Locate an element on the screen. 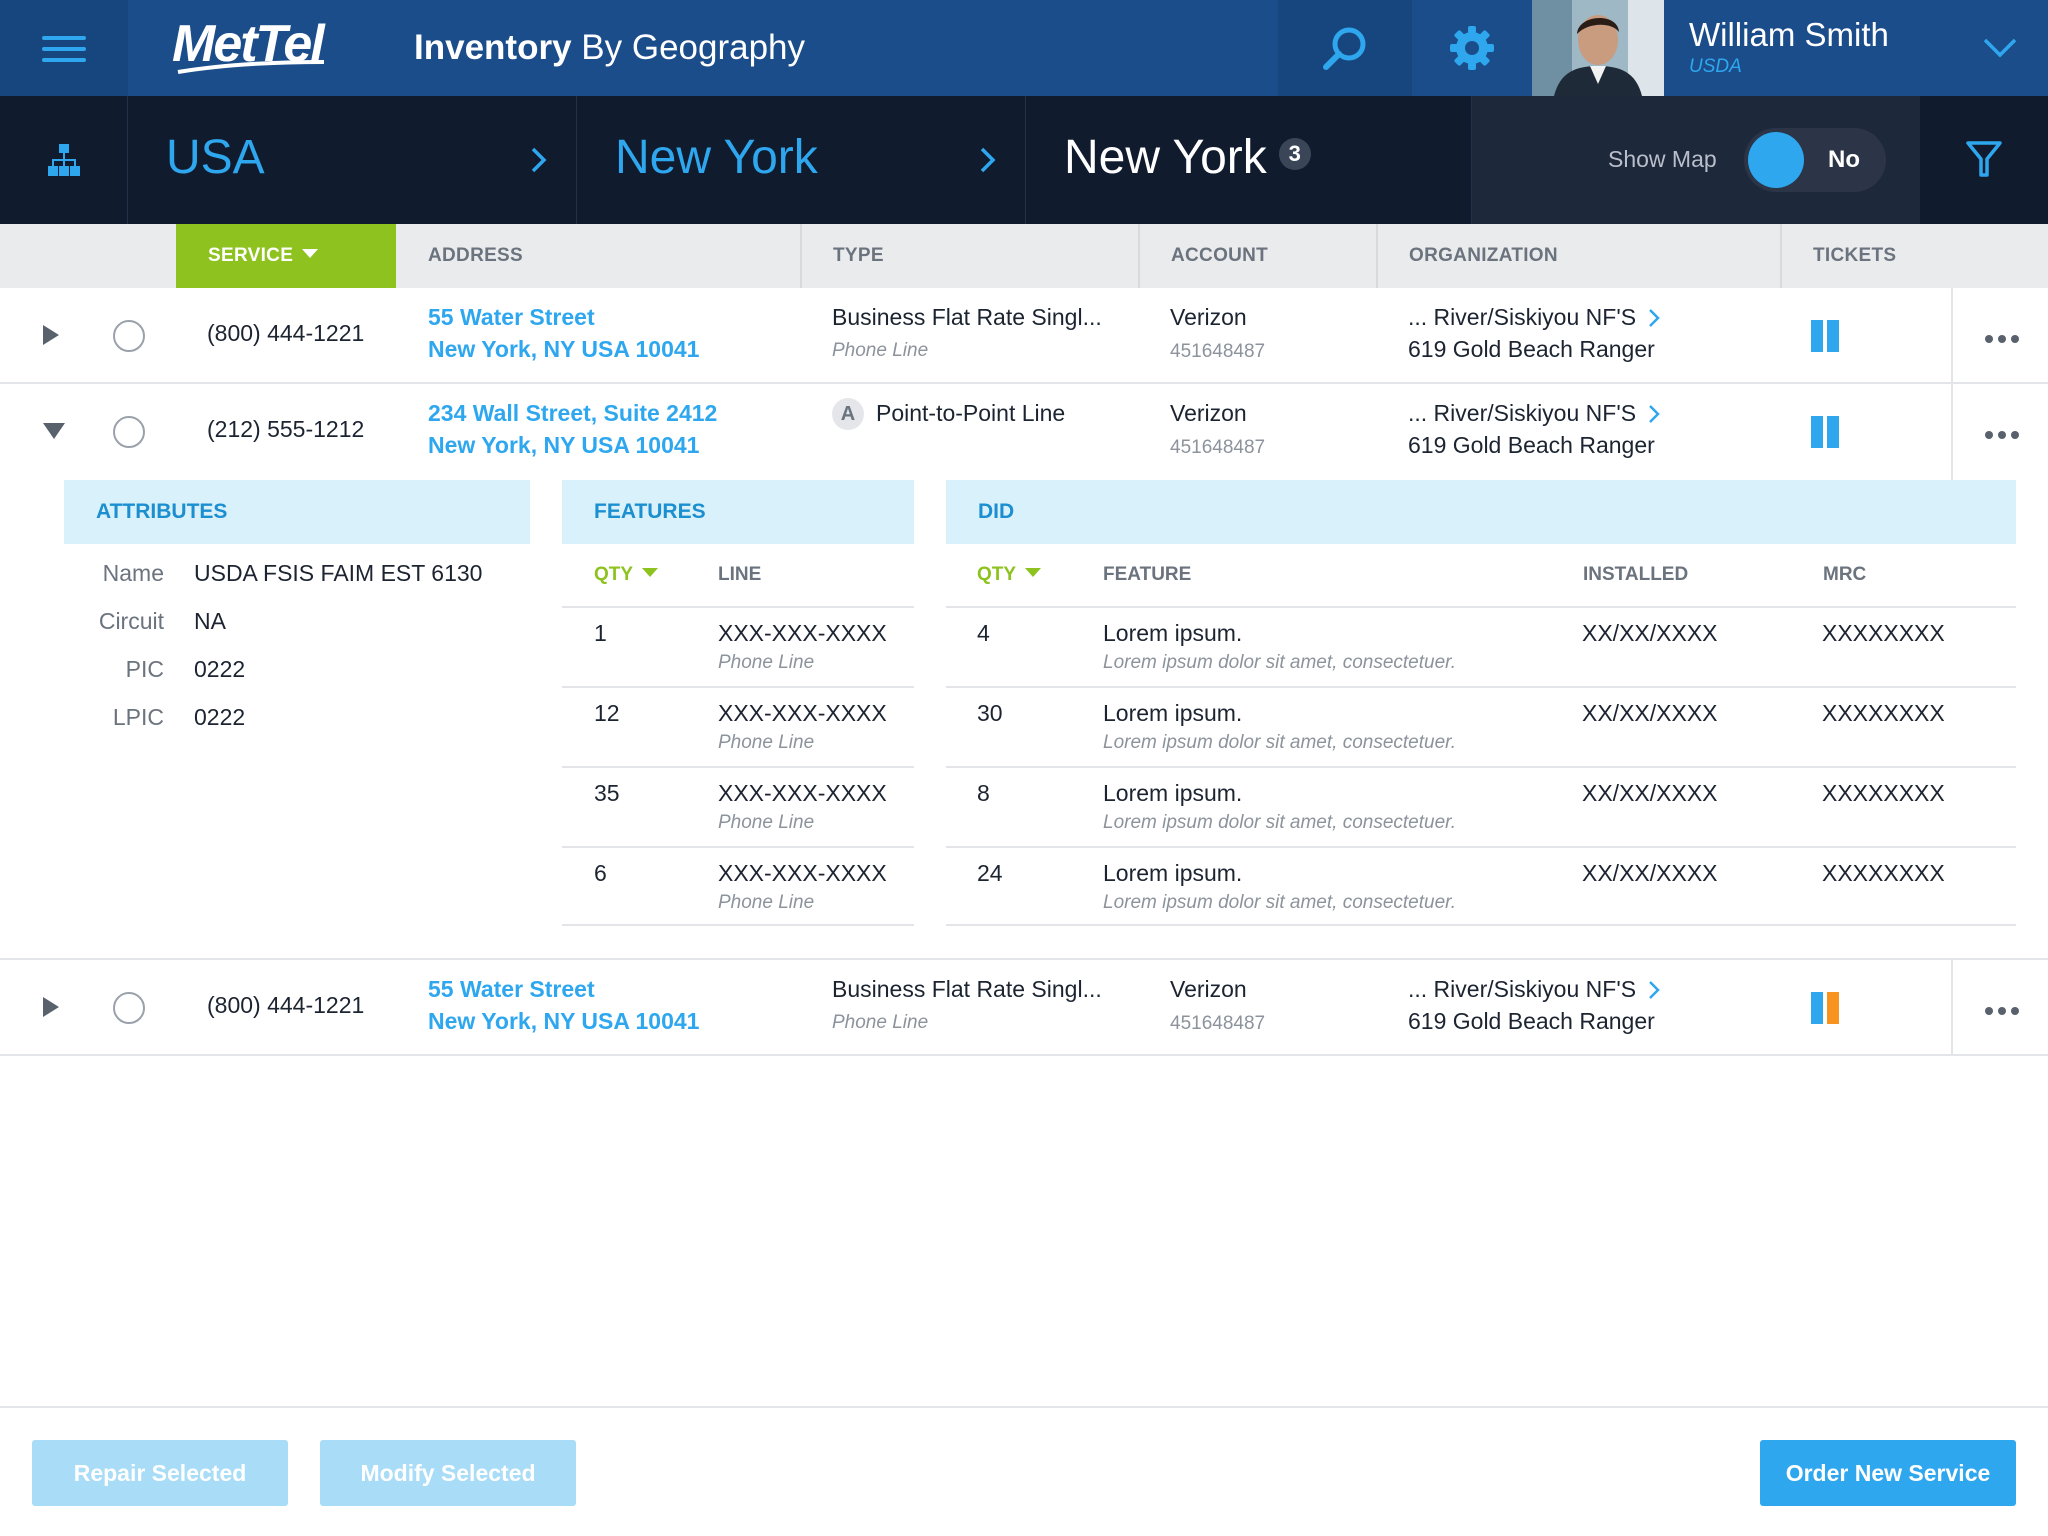 The height and width of the screenshot is (1536, 2048). features-line-header: LINE is located at coordinates (740, 574).